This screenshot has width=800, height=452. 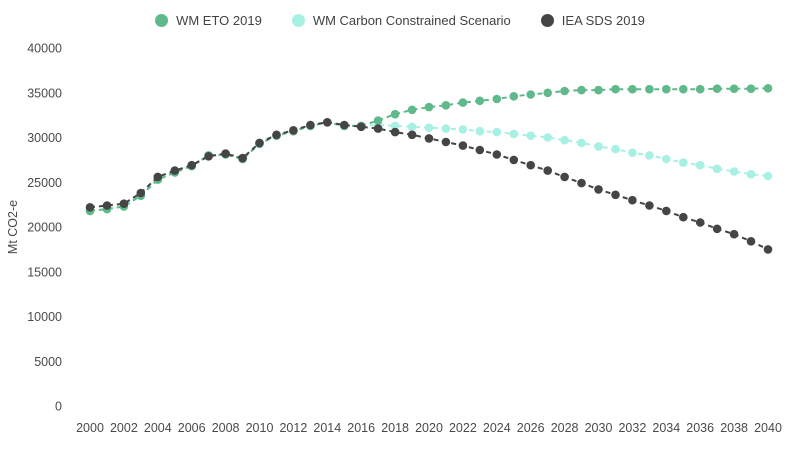 I want to click on legend-item: IEA SDS 2019, so click(x=592, y=20).